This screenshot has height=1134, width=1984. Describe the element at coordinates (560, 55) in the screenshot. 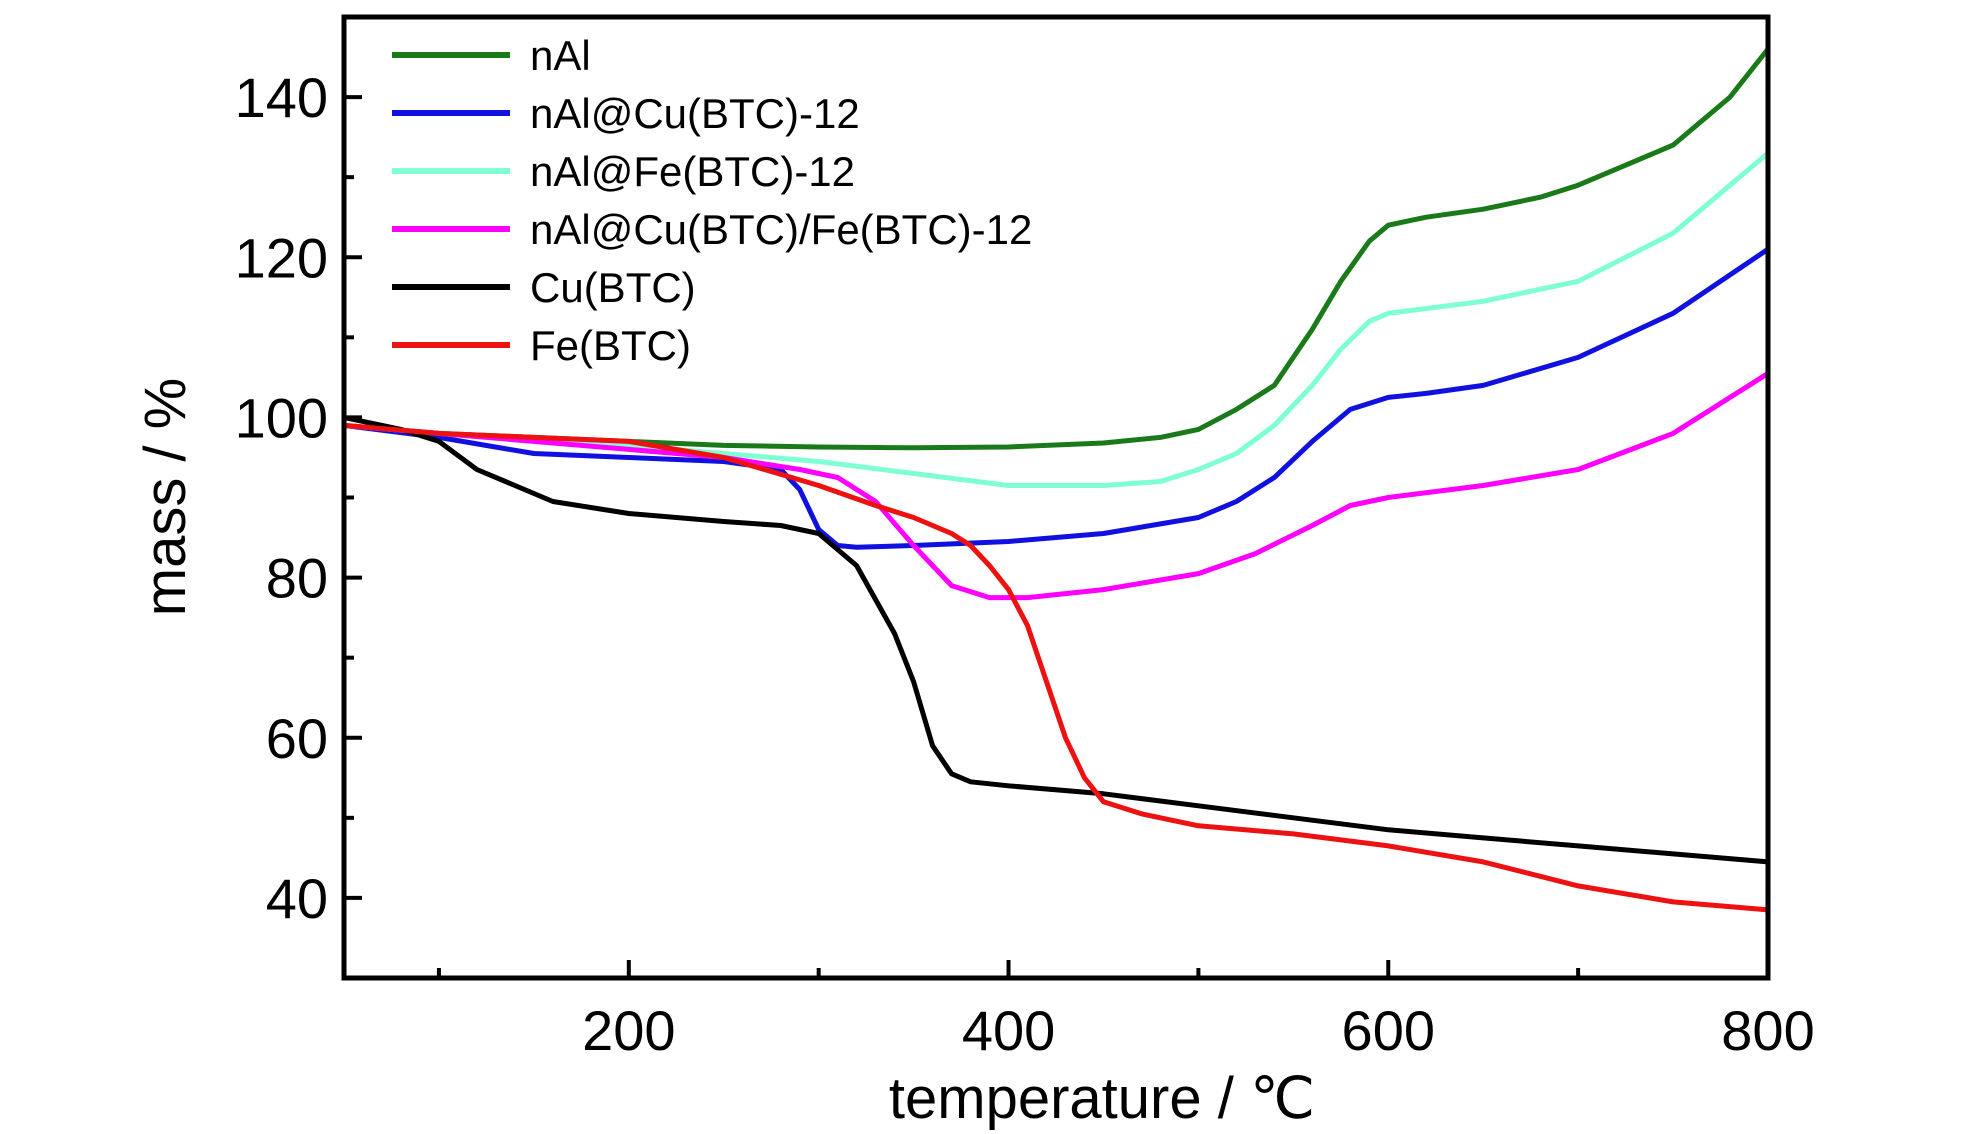

I see `legend-label-0: nAl` at that location.